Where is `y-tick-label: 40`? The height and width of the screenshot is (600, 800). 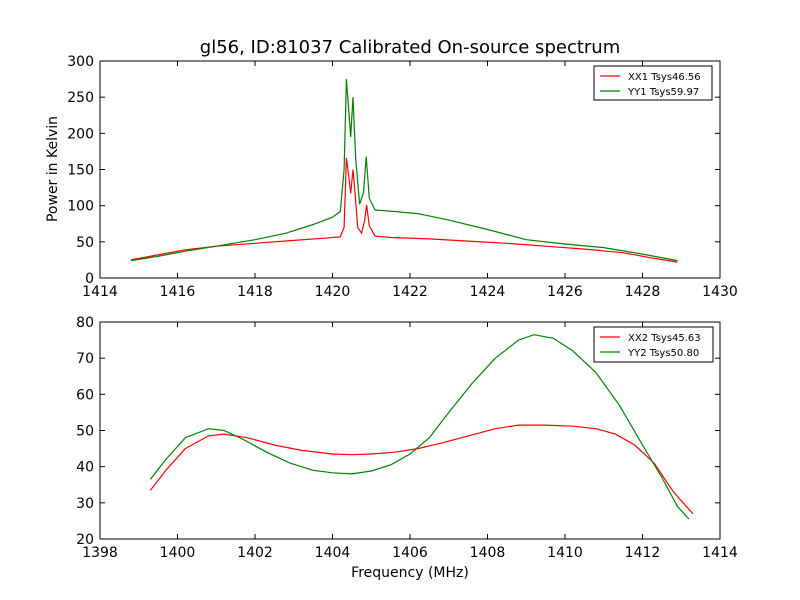 y-tick-label: 40 is located at coordinates (85, 468).